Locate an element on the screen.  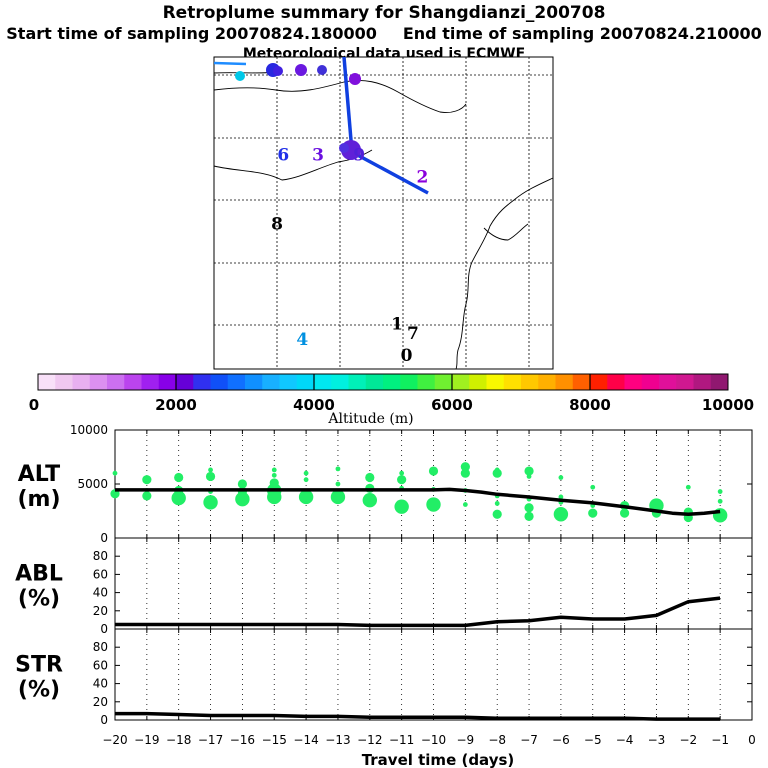
str-label-line1: STR is located at coordinates (39, 665).